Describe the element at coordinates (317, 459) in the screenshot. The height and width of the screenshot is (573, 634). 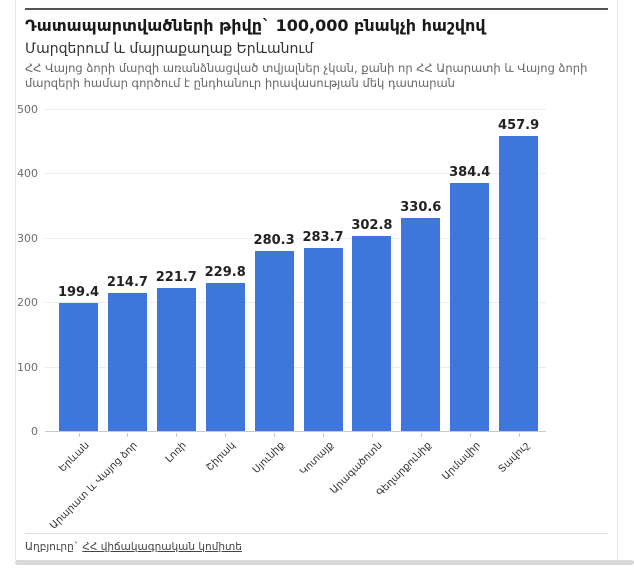
I see `x-axis-label: Կոտայք` at that location.